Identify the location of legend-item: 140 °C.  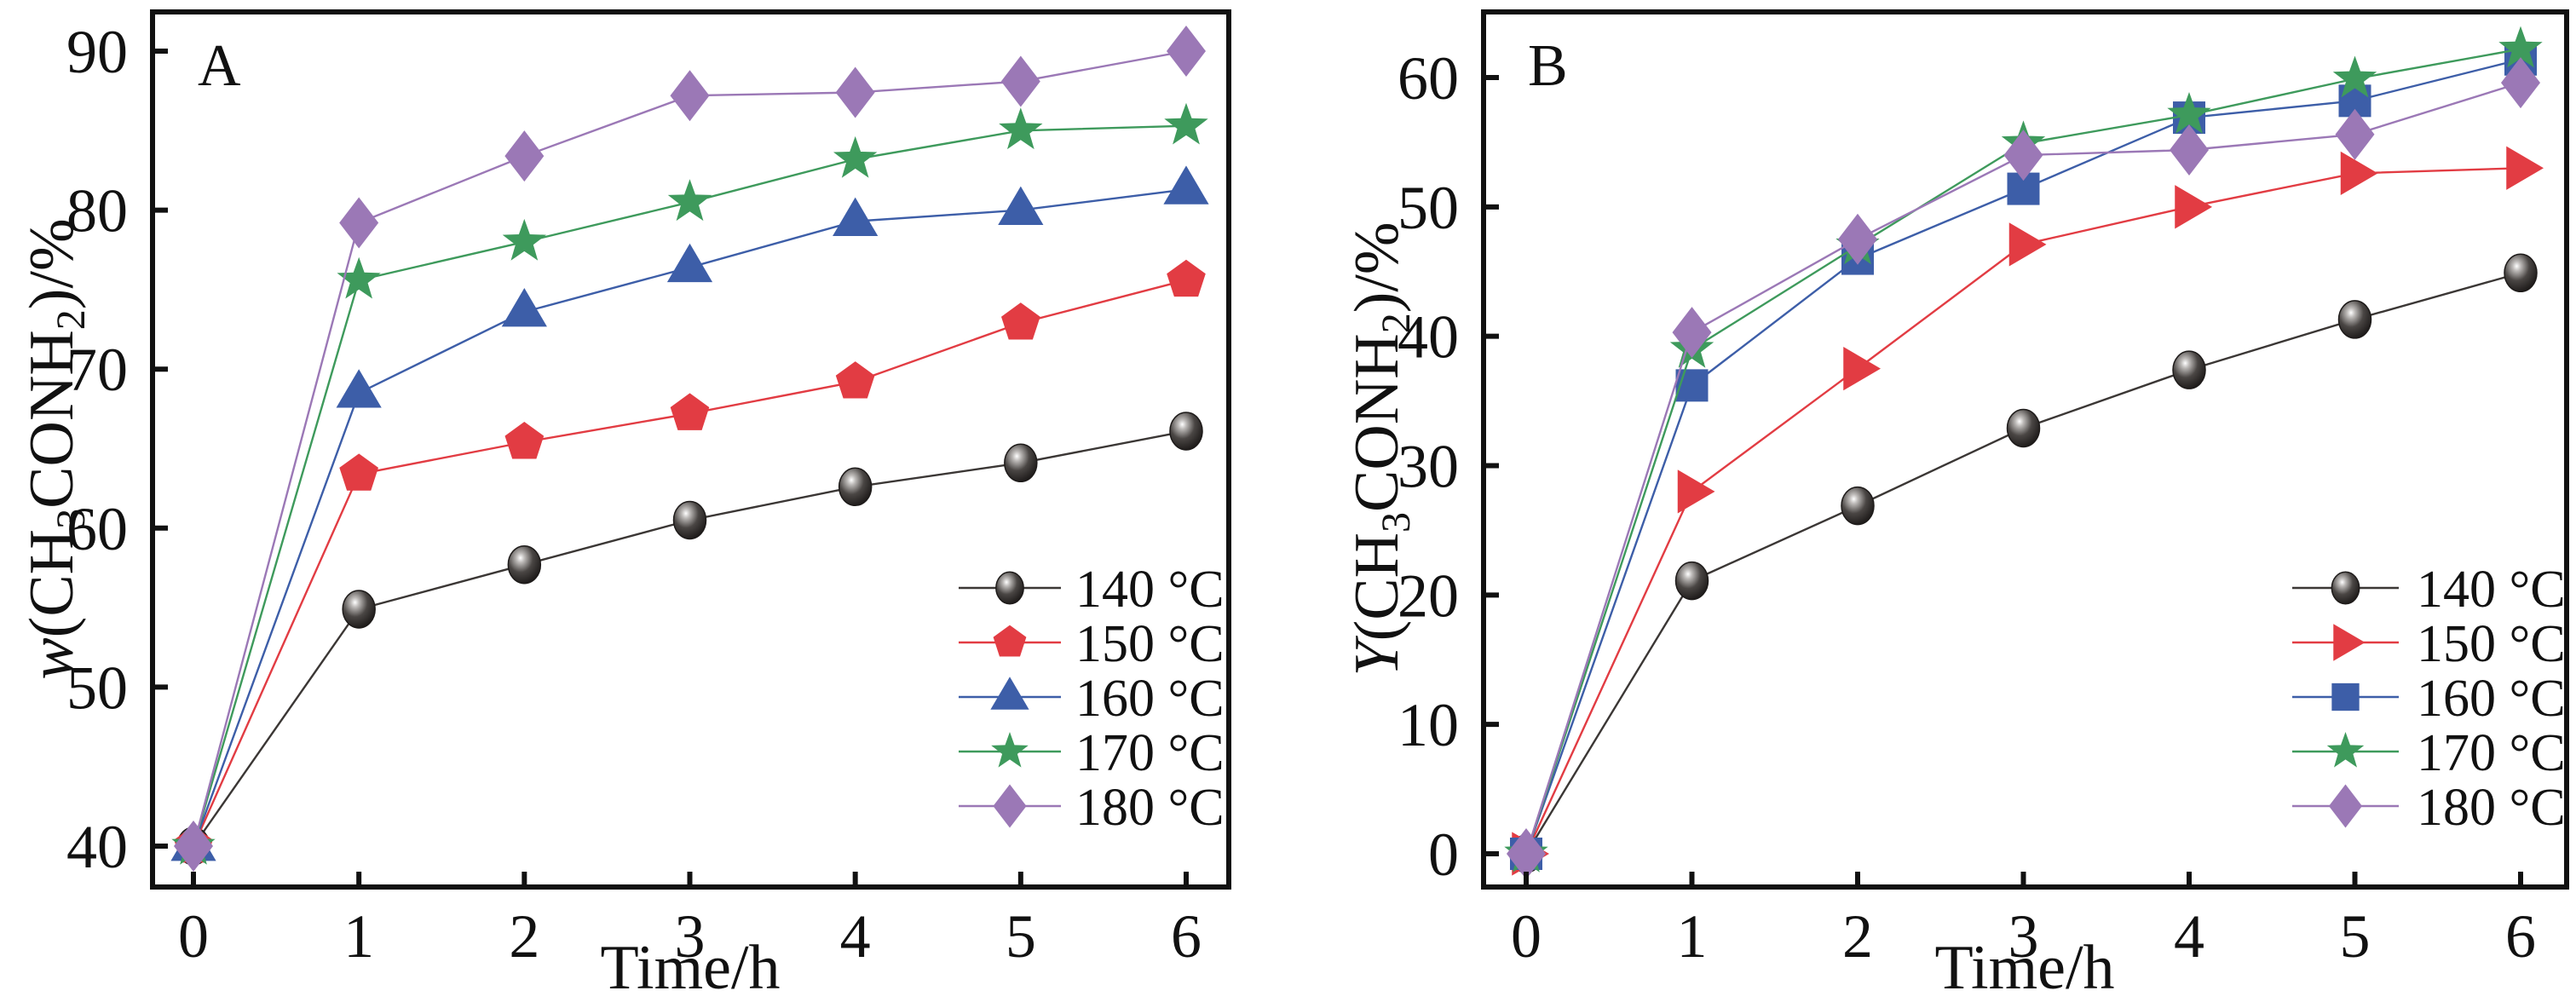
(2429, 590).